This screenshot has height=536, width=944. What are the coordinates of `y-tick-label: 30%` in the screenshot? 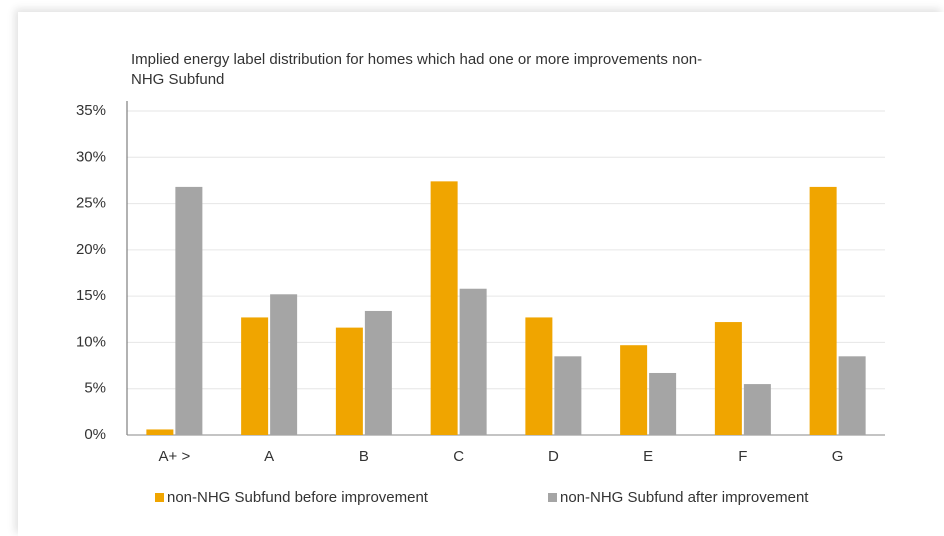 It's located at (91, 156).